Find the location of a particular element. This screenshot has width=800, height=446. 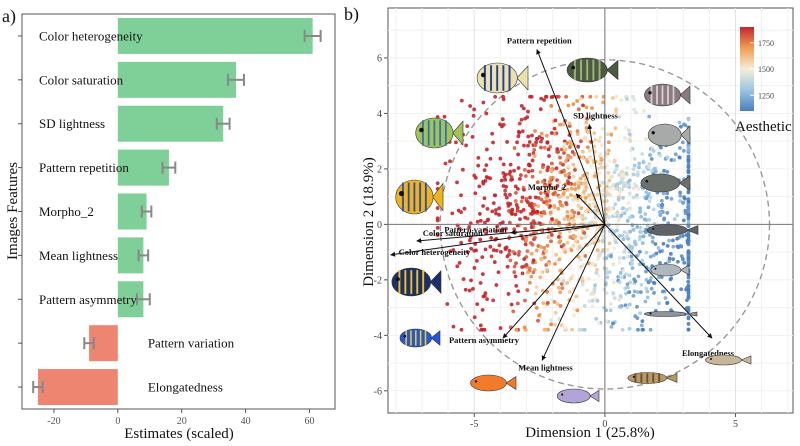

anthias-image is located at coordinates (493, 383).